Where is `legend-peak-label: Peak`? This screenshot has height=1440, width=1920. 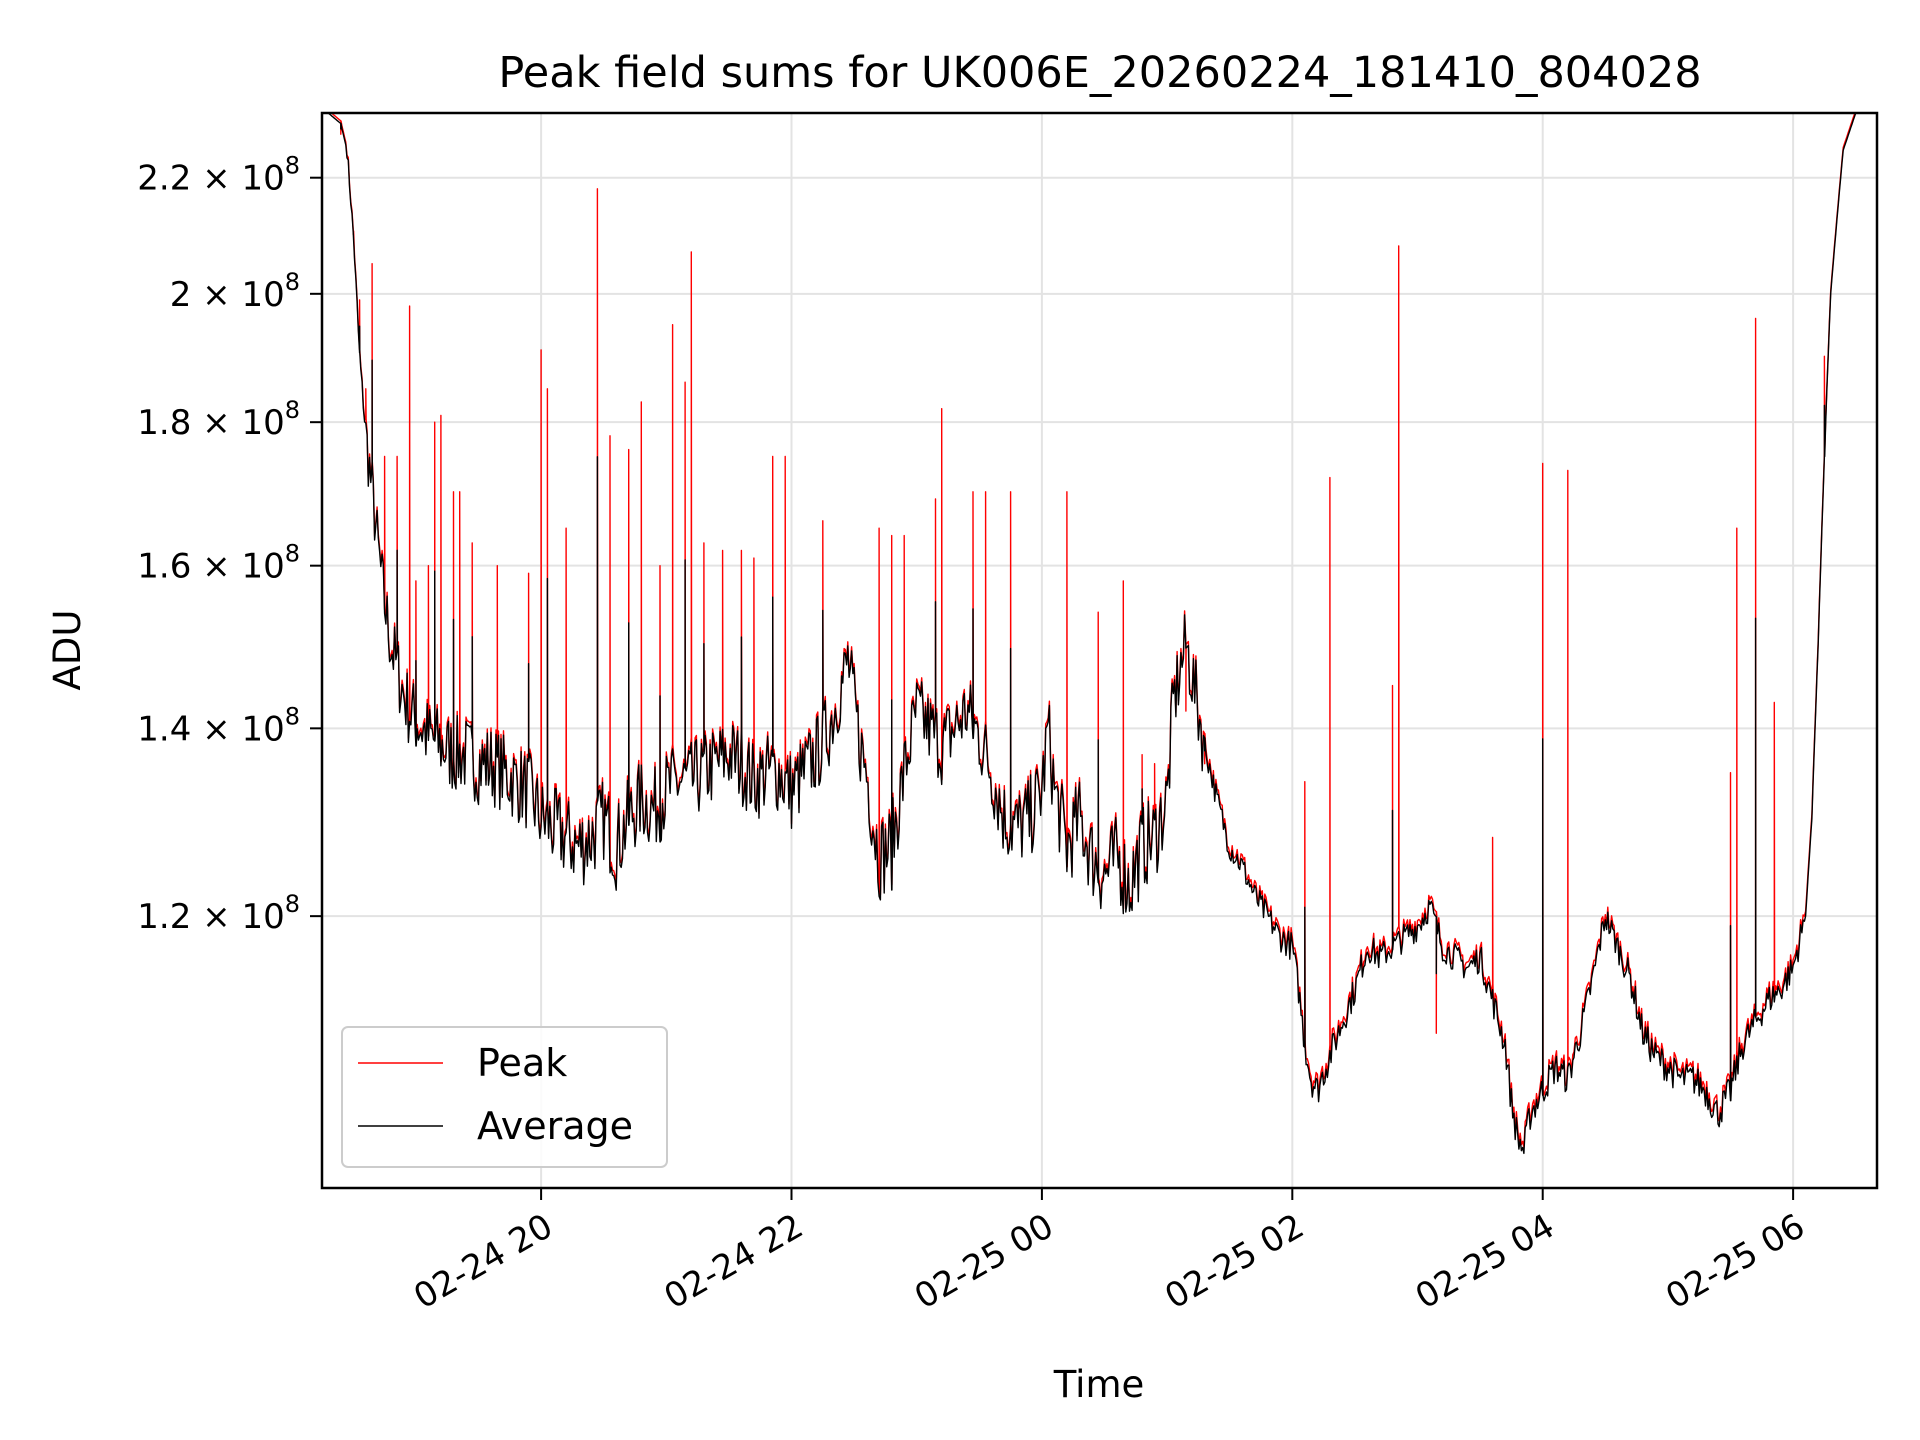
legend-peak-label: Peak is located at coordinates (522, 1063).